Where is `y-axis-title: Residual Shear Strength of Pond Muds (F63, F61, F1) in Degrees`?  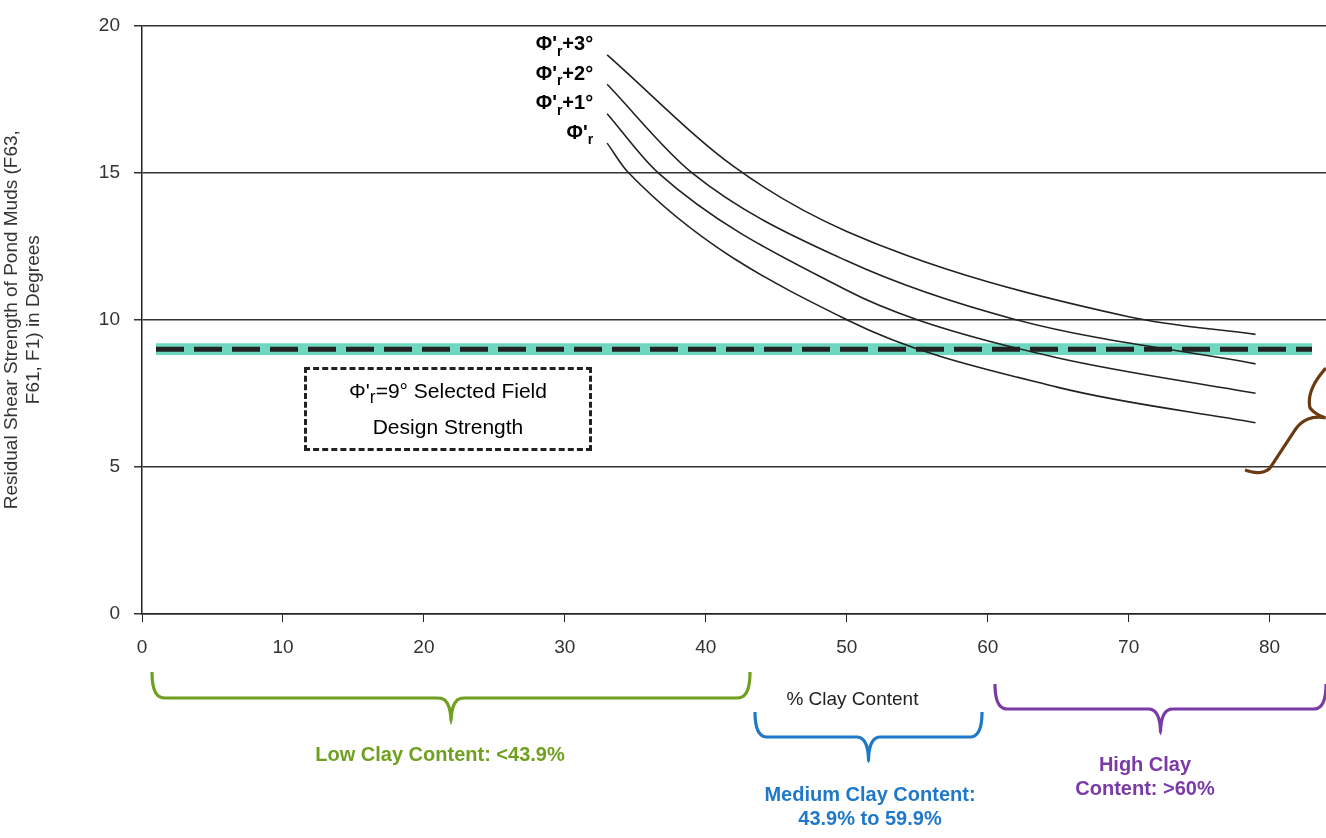
y-axis-title: Residual Shear Strength of Pond Muds (F63, F61, F1) in Degrees is located at coordinates (22, 320).